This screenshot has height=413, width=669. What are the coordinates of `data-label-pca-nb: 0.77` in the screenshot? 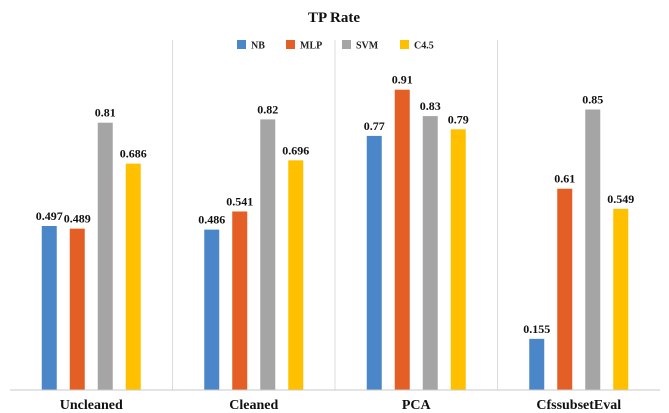 It's located at (374, 126).